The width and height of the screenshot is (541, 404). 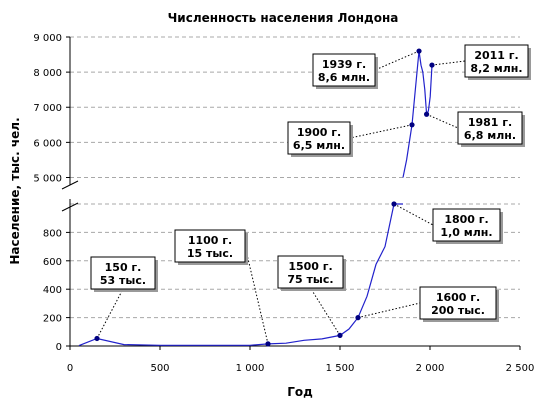 I want to click on annotation-value: 1,0 млн., so click(x=466, y=232).